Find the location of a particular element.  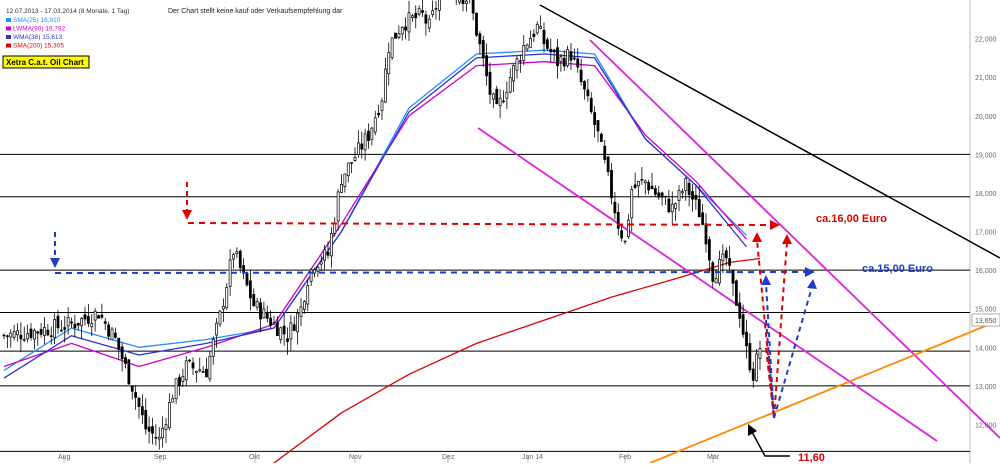

instrument-badge is located at coordinates (46, 62).